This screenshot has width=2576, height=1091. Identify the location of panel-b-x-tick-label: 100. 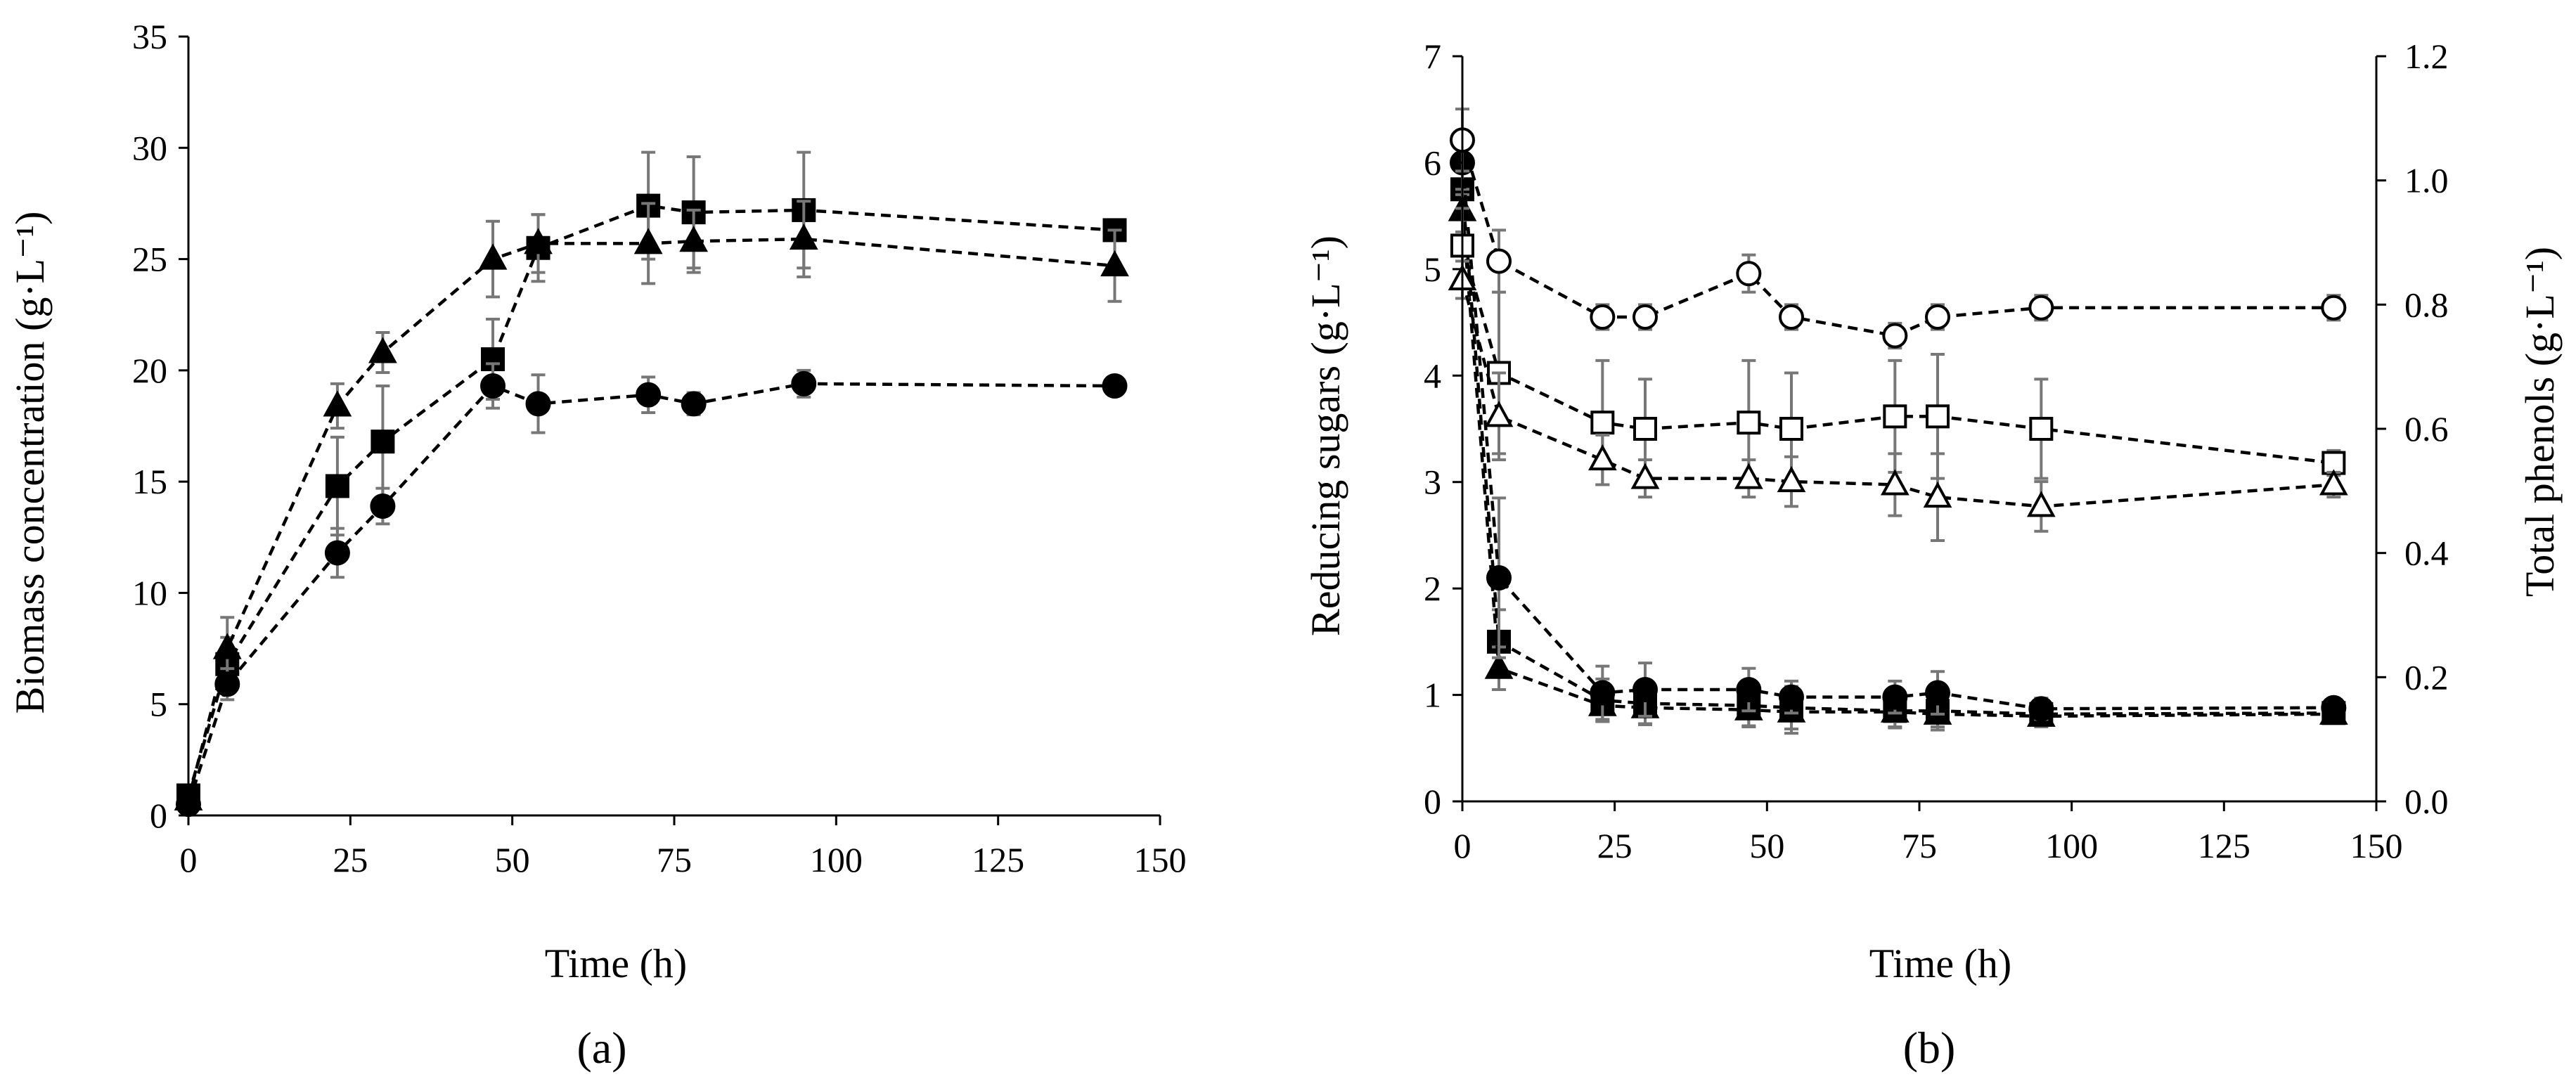
(2071, 845).